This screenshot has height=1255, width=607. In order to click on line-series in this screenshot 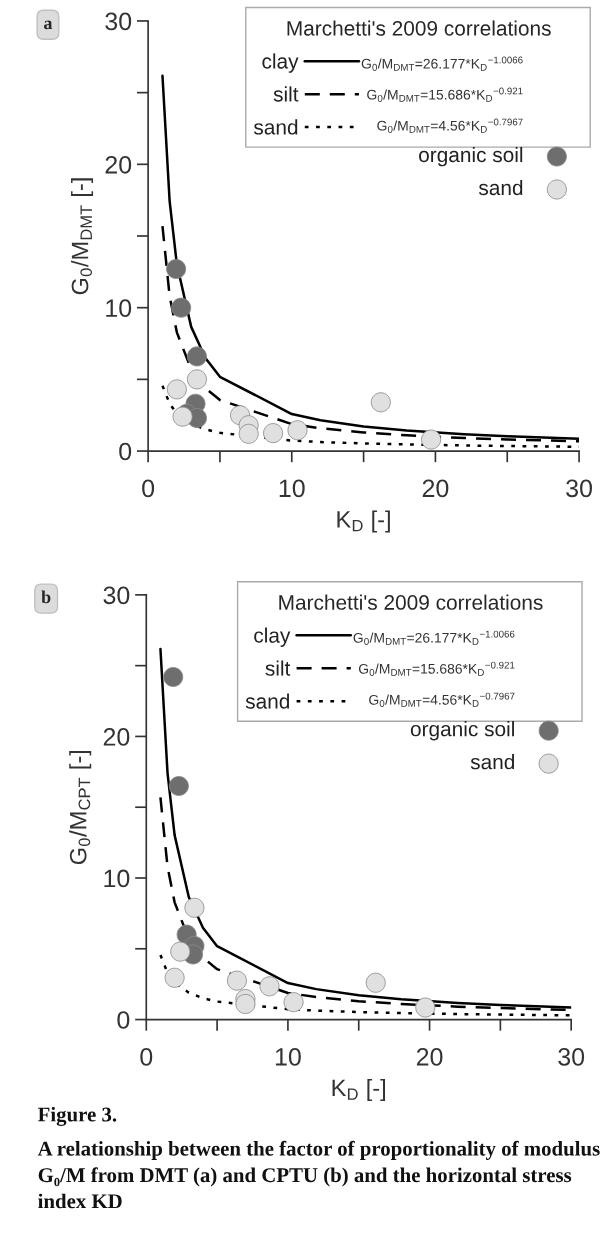, I will do `click(365, 985)`.